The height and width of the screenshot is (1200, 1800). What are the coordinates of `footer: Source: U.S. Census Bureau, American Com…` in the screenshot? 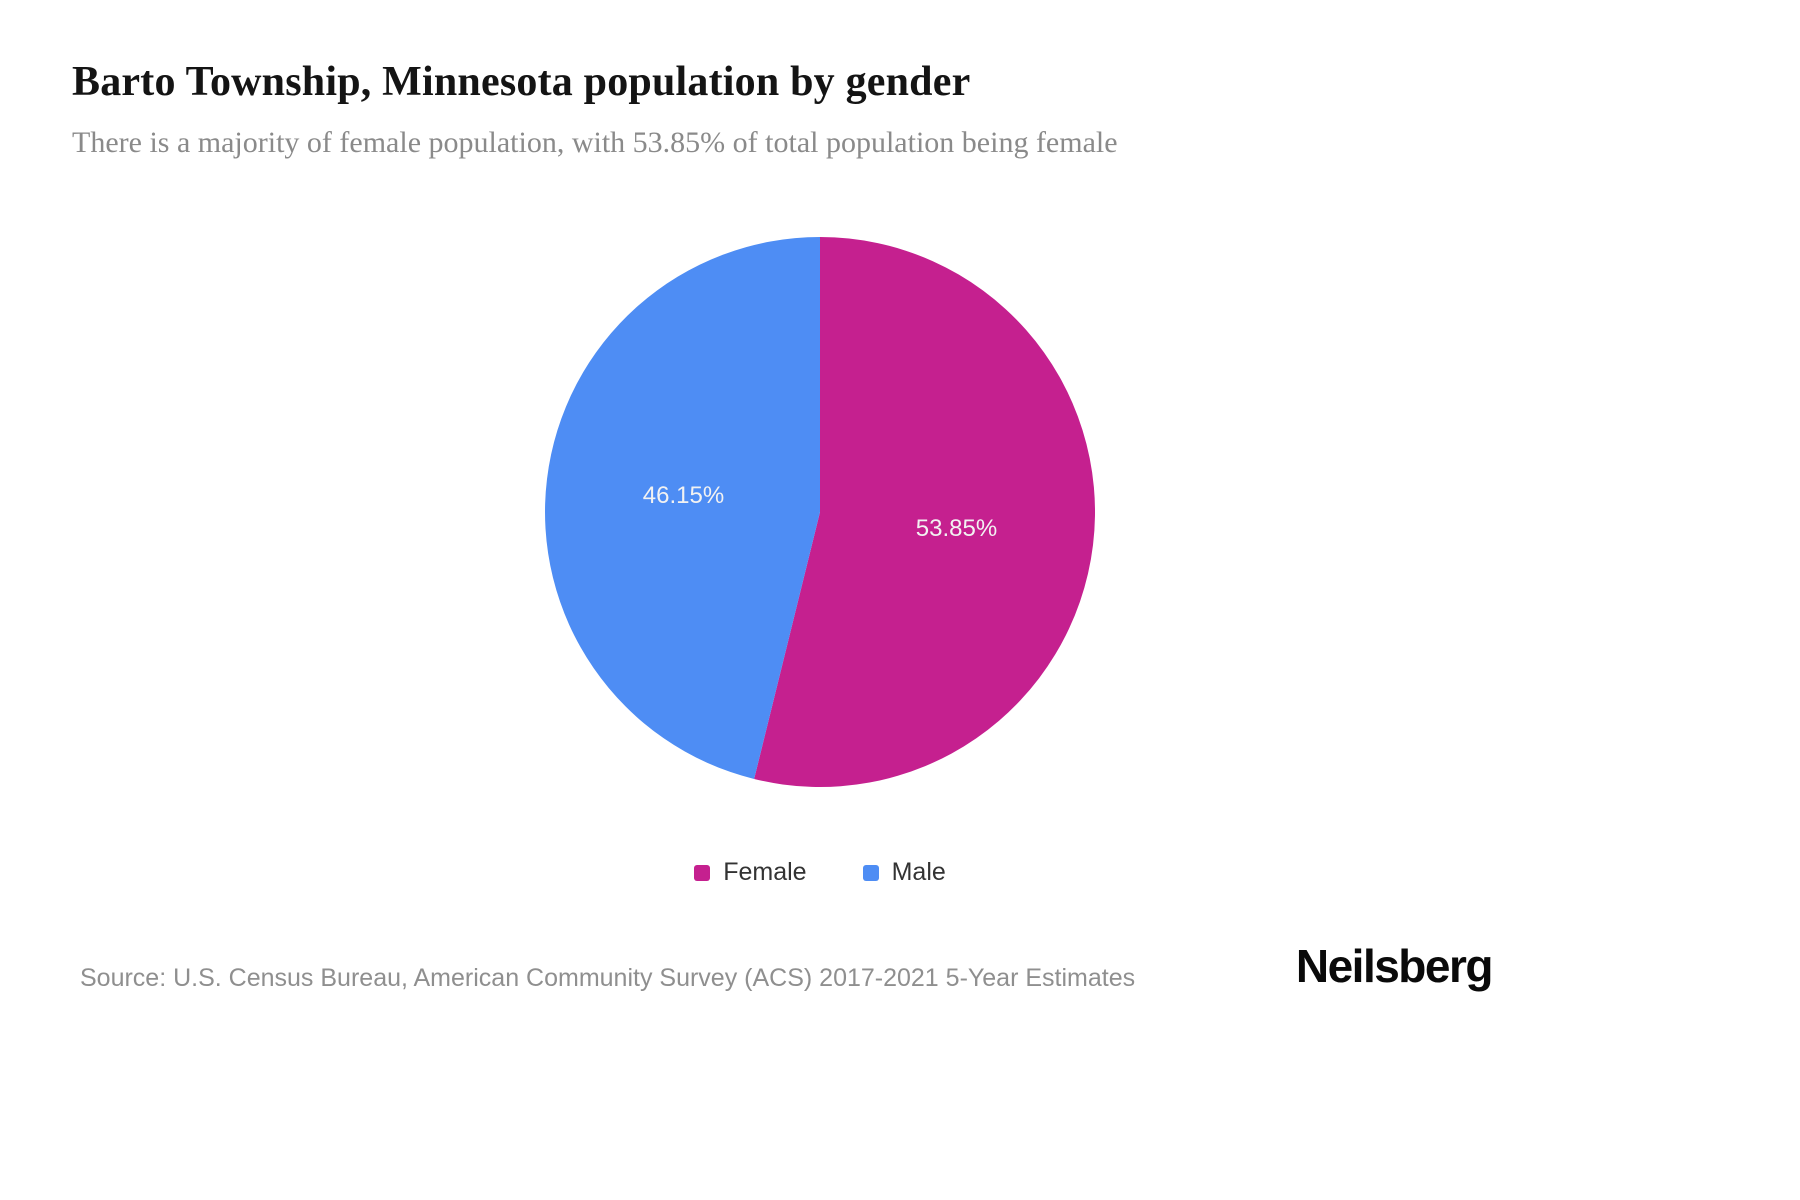 It's located at (900, 966).